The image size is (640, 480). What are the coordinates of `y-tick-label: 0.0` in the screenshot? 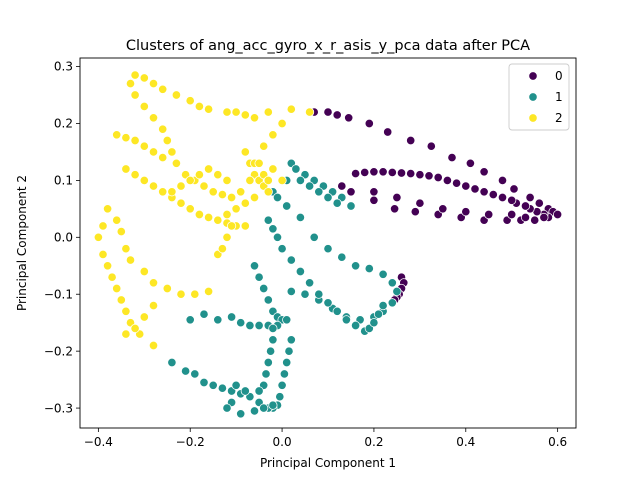 It's located at (63, 238).